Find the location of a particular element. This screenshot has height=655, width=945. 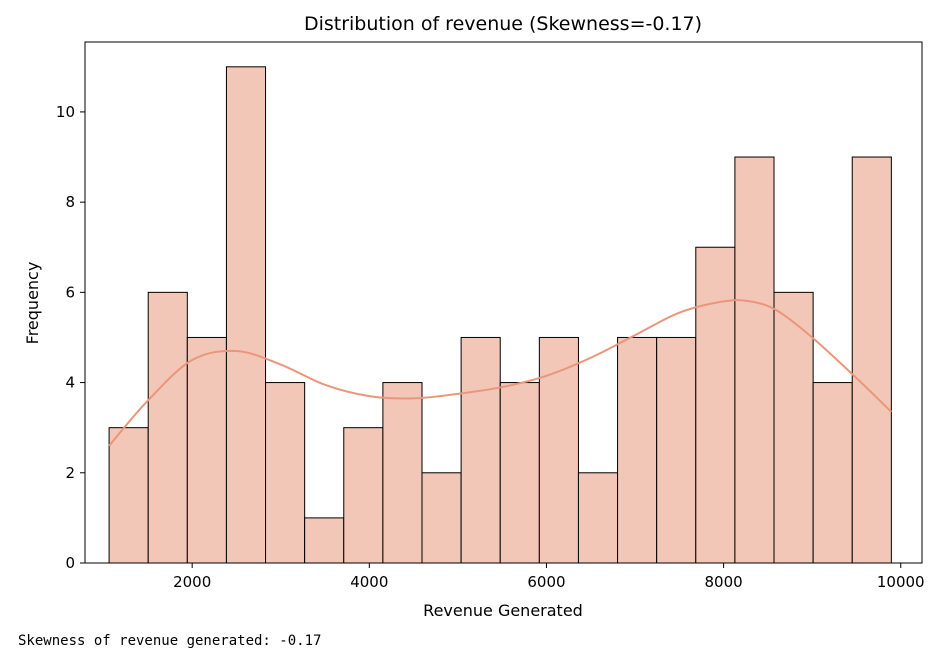

y-tick-label: 0 is located at coordinates (70, 563).